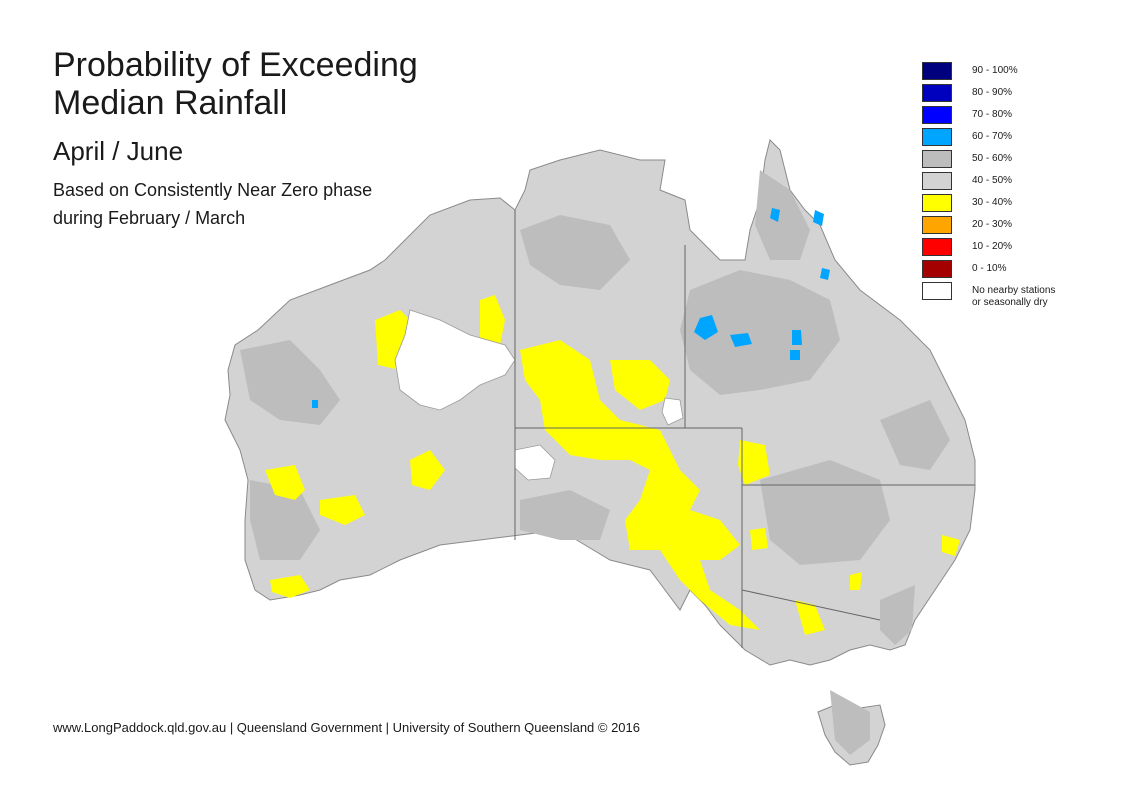 The image size is (1123, 794). I want to click on zone-no-stations, so click(539, 395).